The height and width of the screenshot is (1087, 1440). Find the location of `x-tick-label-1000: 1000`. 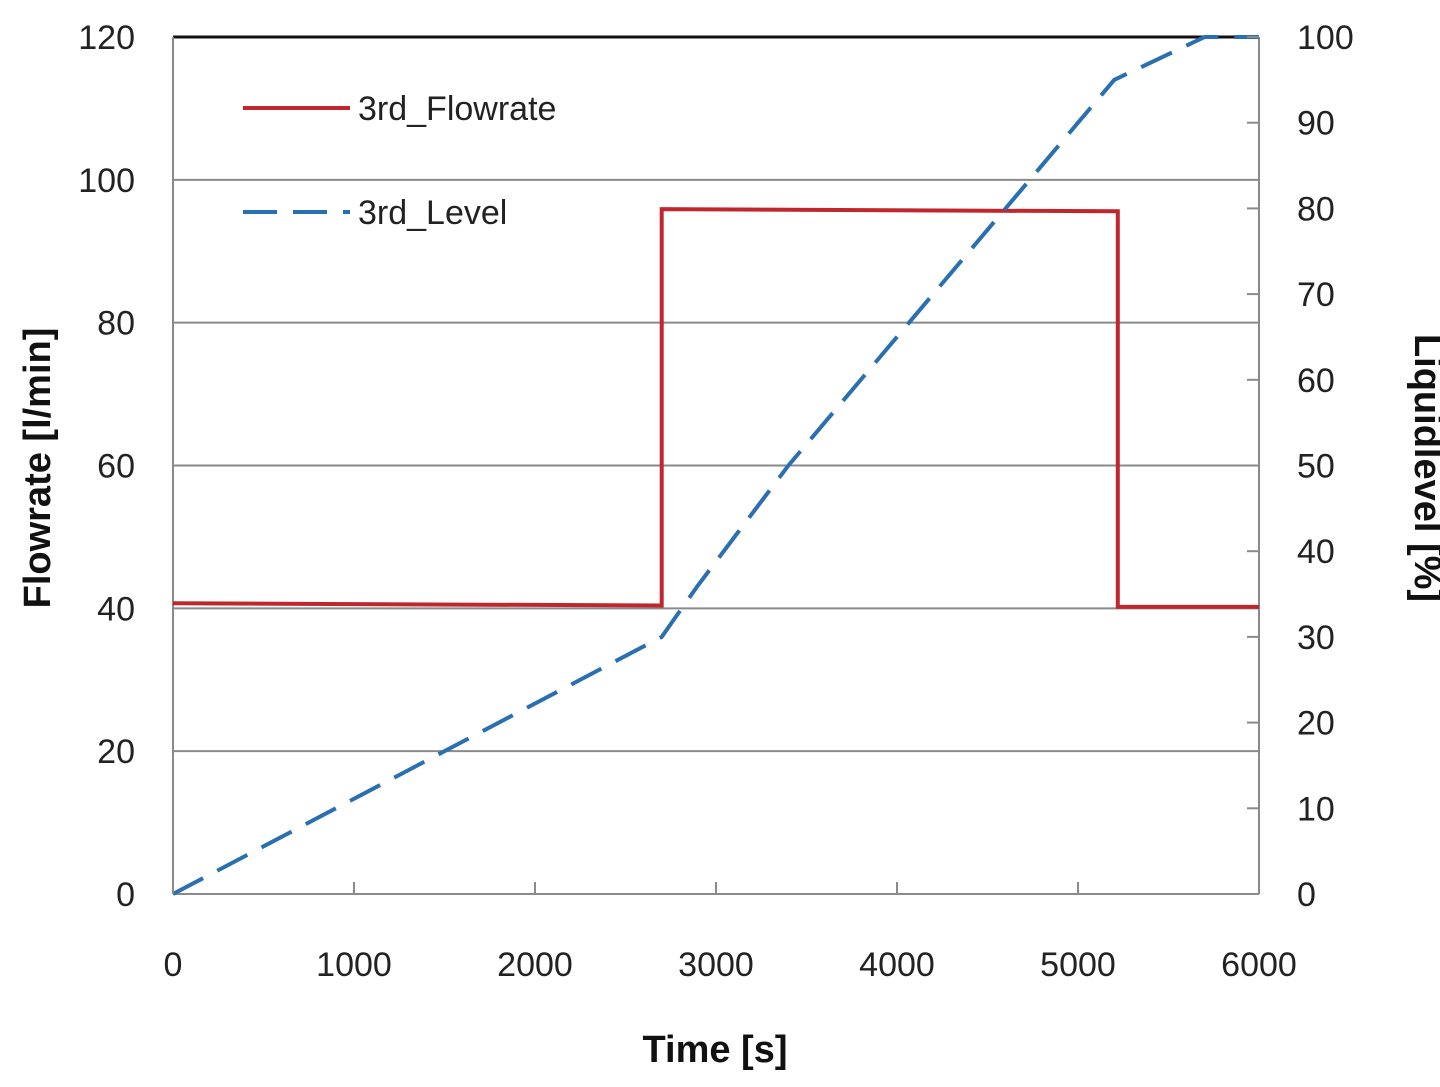

x-tick-label-1000: 1000 is located at coordinates (354, 965).